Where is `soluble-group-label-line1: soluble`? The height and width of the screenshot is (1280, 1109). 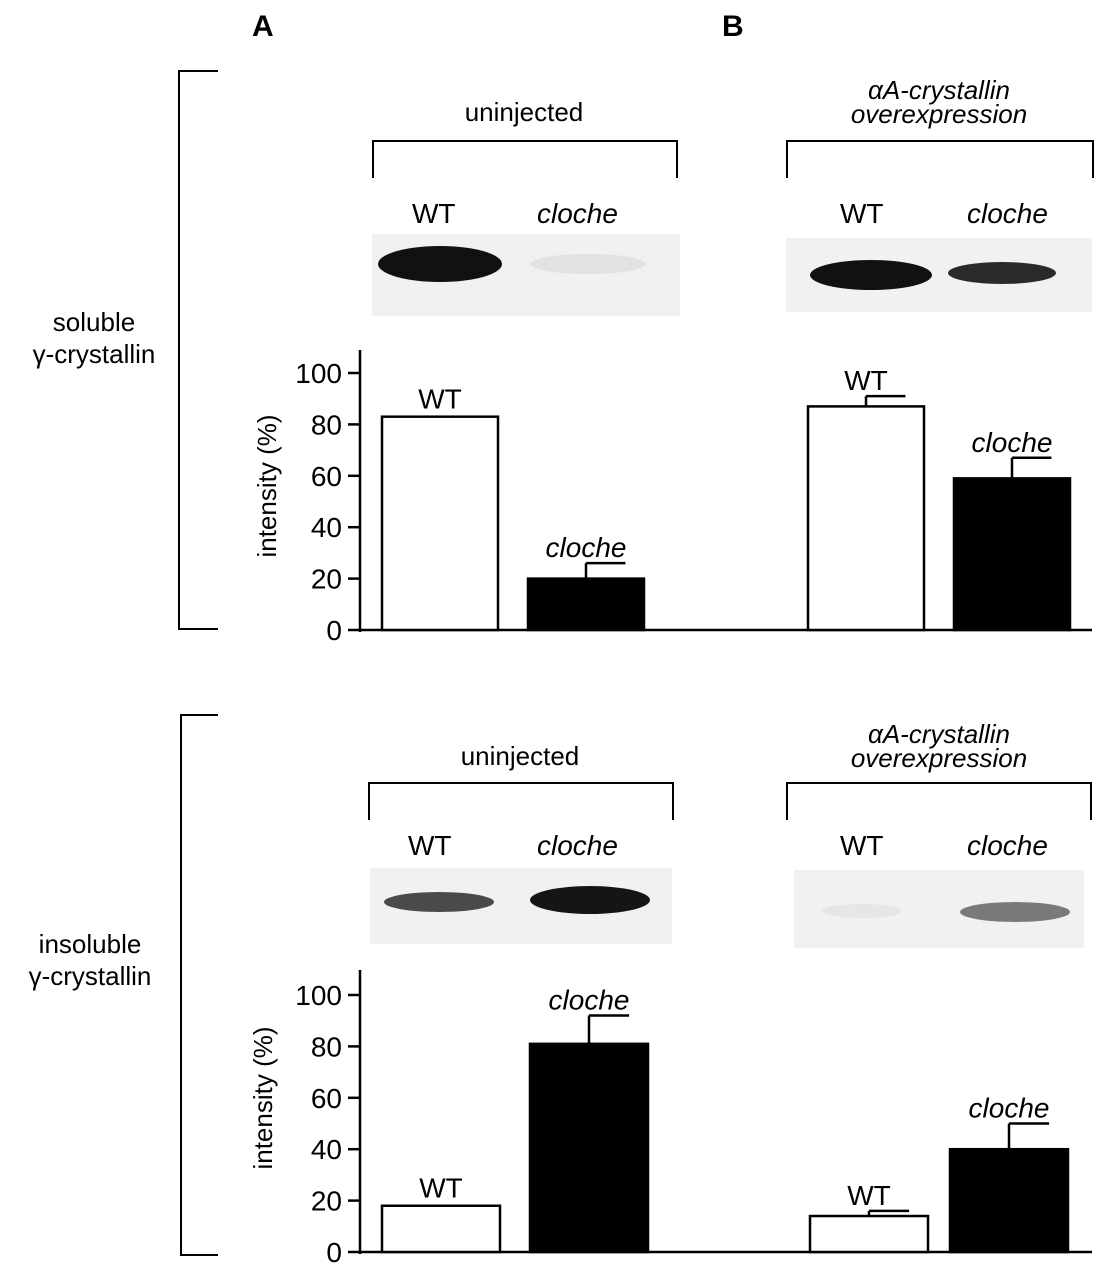
soluble-group-label-line1: soluble is located at coordinates (94, 322).